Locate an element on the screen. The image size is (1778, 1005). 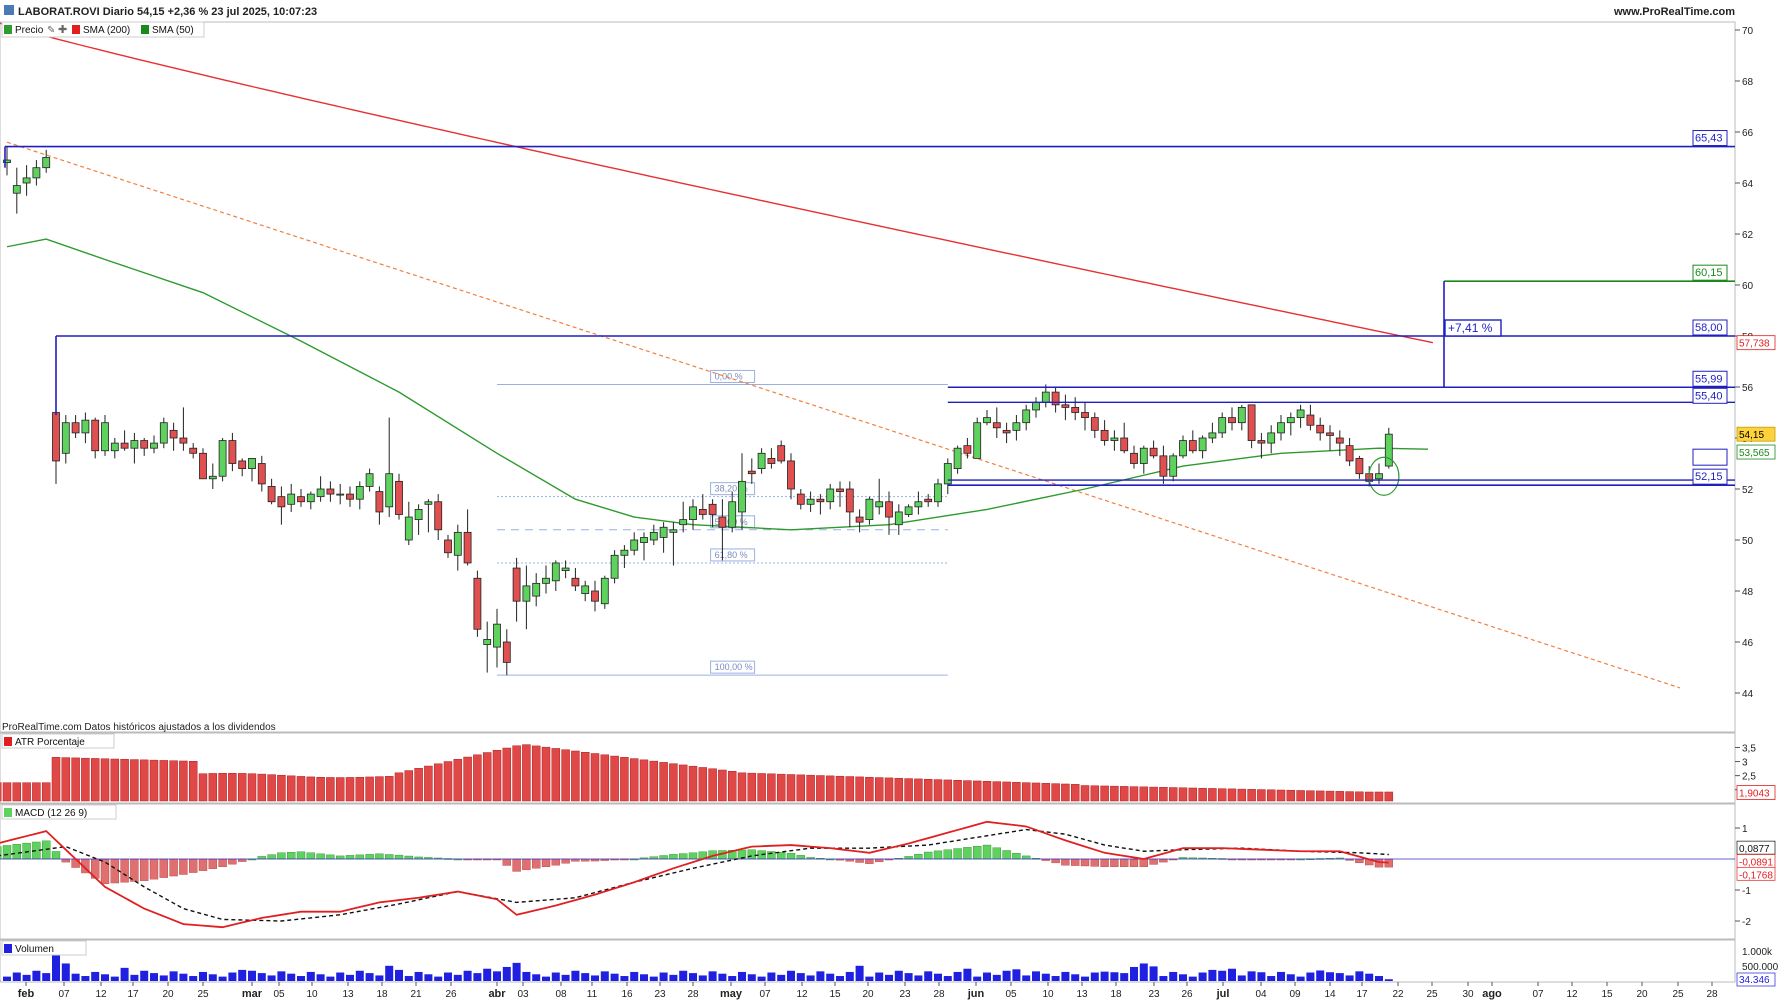
window-icon is located at coordinates (9, 10).